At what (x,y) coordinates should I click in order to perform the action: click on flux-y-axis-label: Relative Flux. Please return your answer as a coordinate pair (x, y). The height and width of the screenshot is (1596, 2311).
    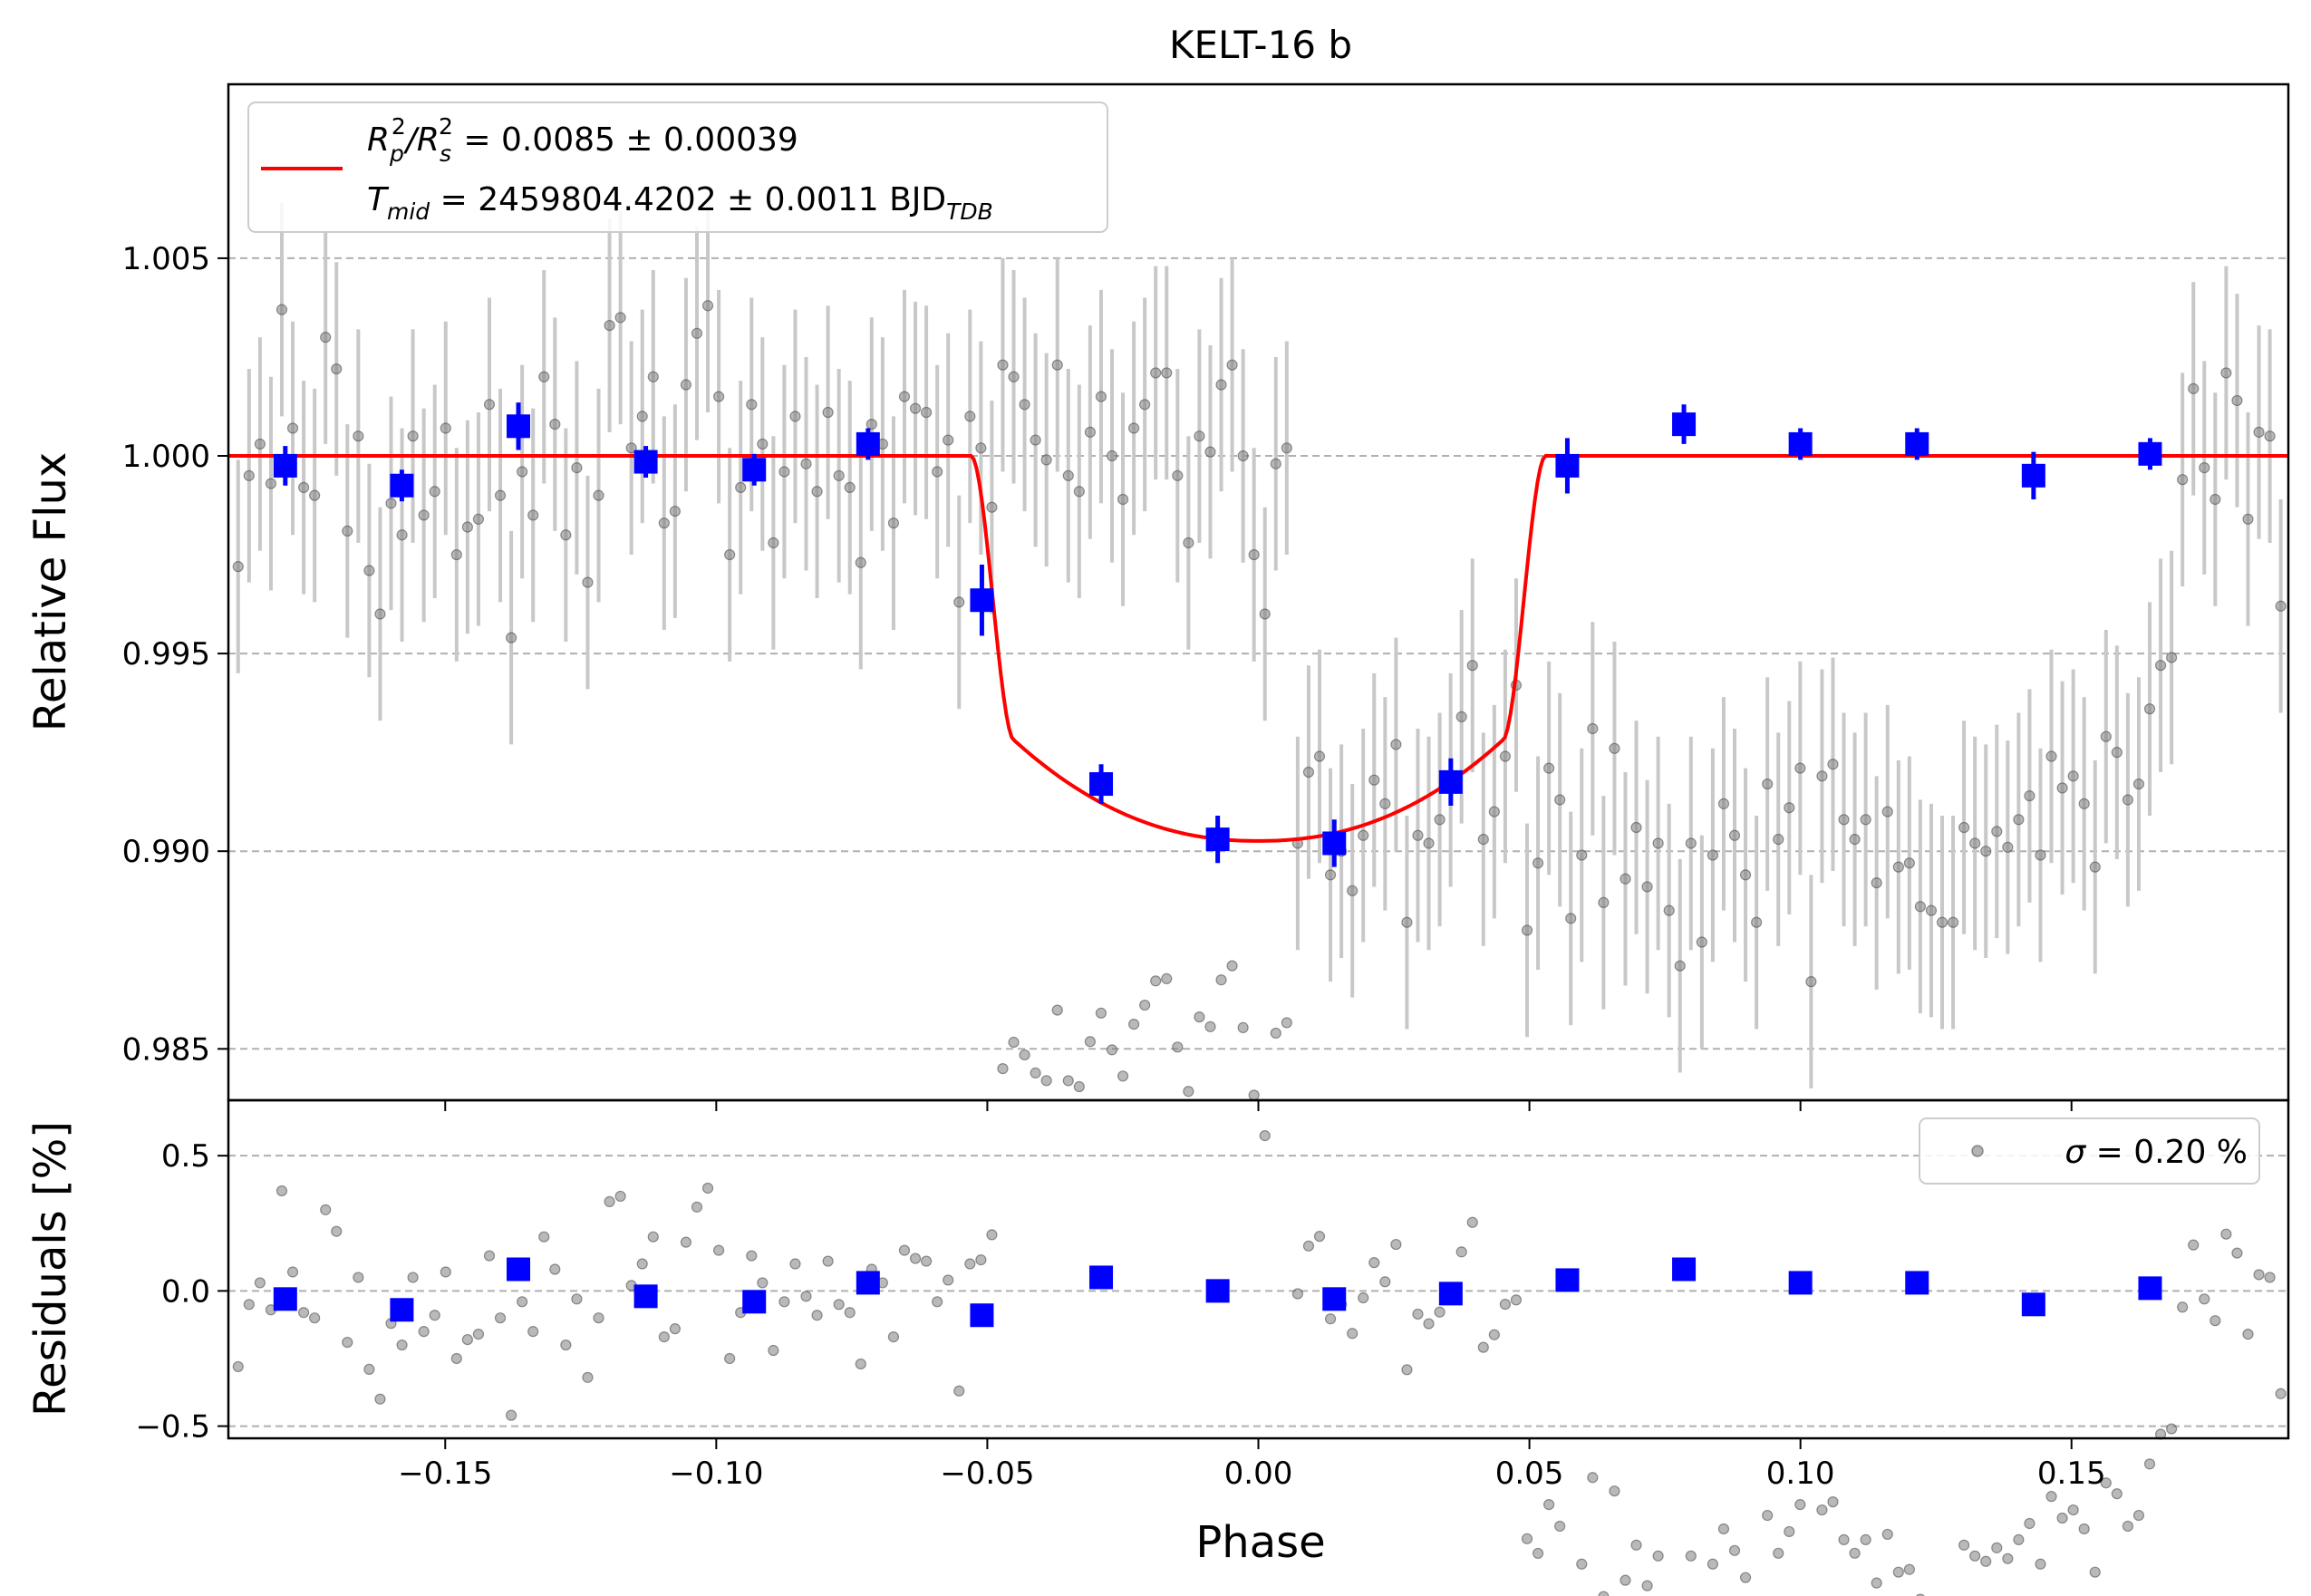
    Looking at the image, I should click on (50, 592).